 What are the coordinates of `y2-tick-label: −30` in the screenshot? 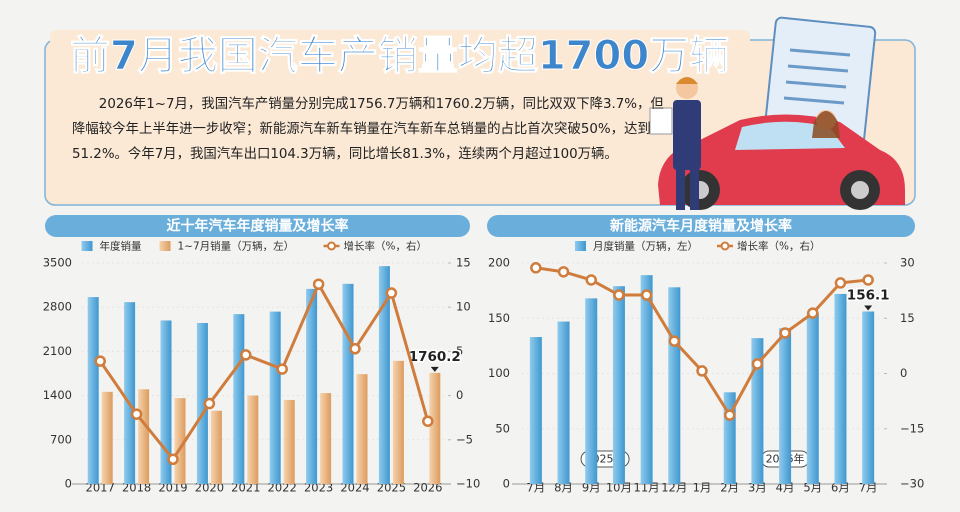 It's located at (912, 484).